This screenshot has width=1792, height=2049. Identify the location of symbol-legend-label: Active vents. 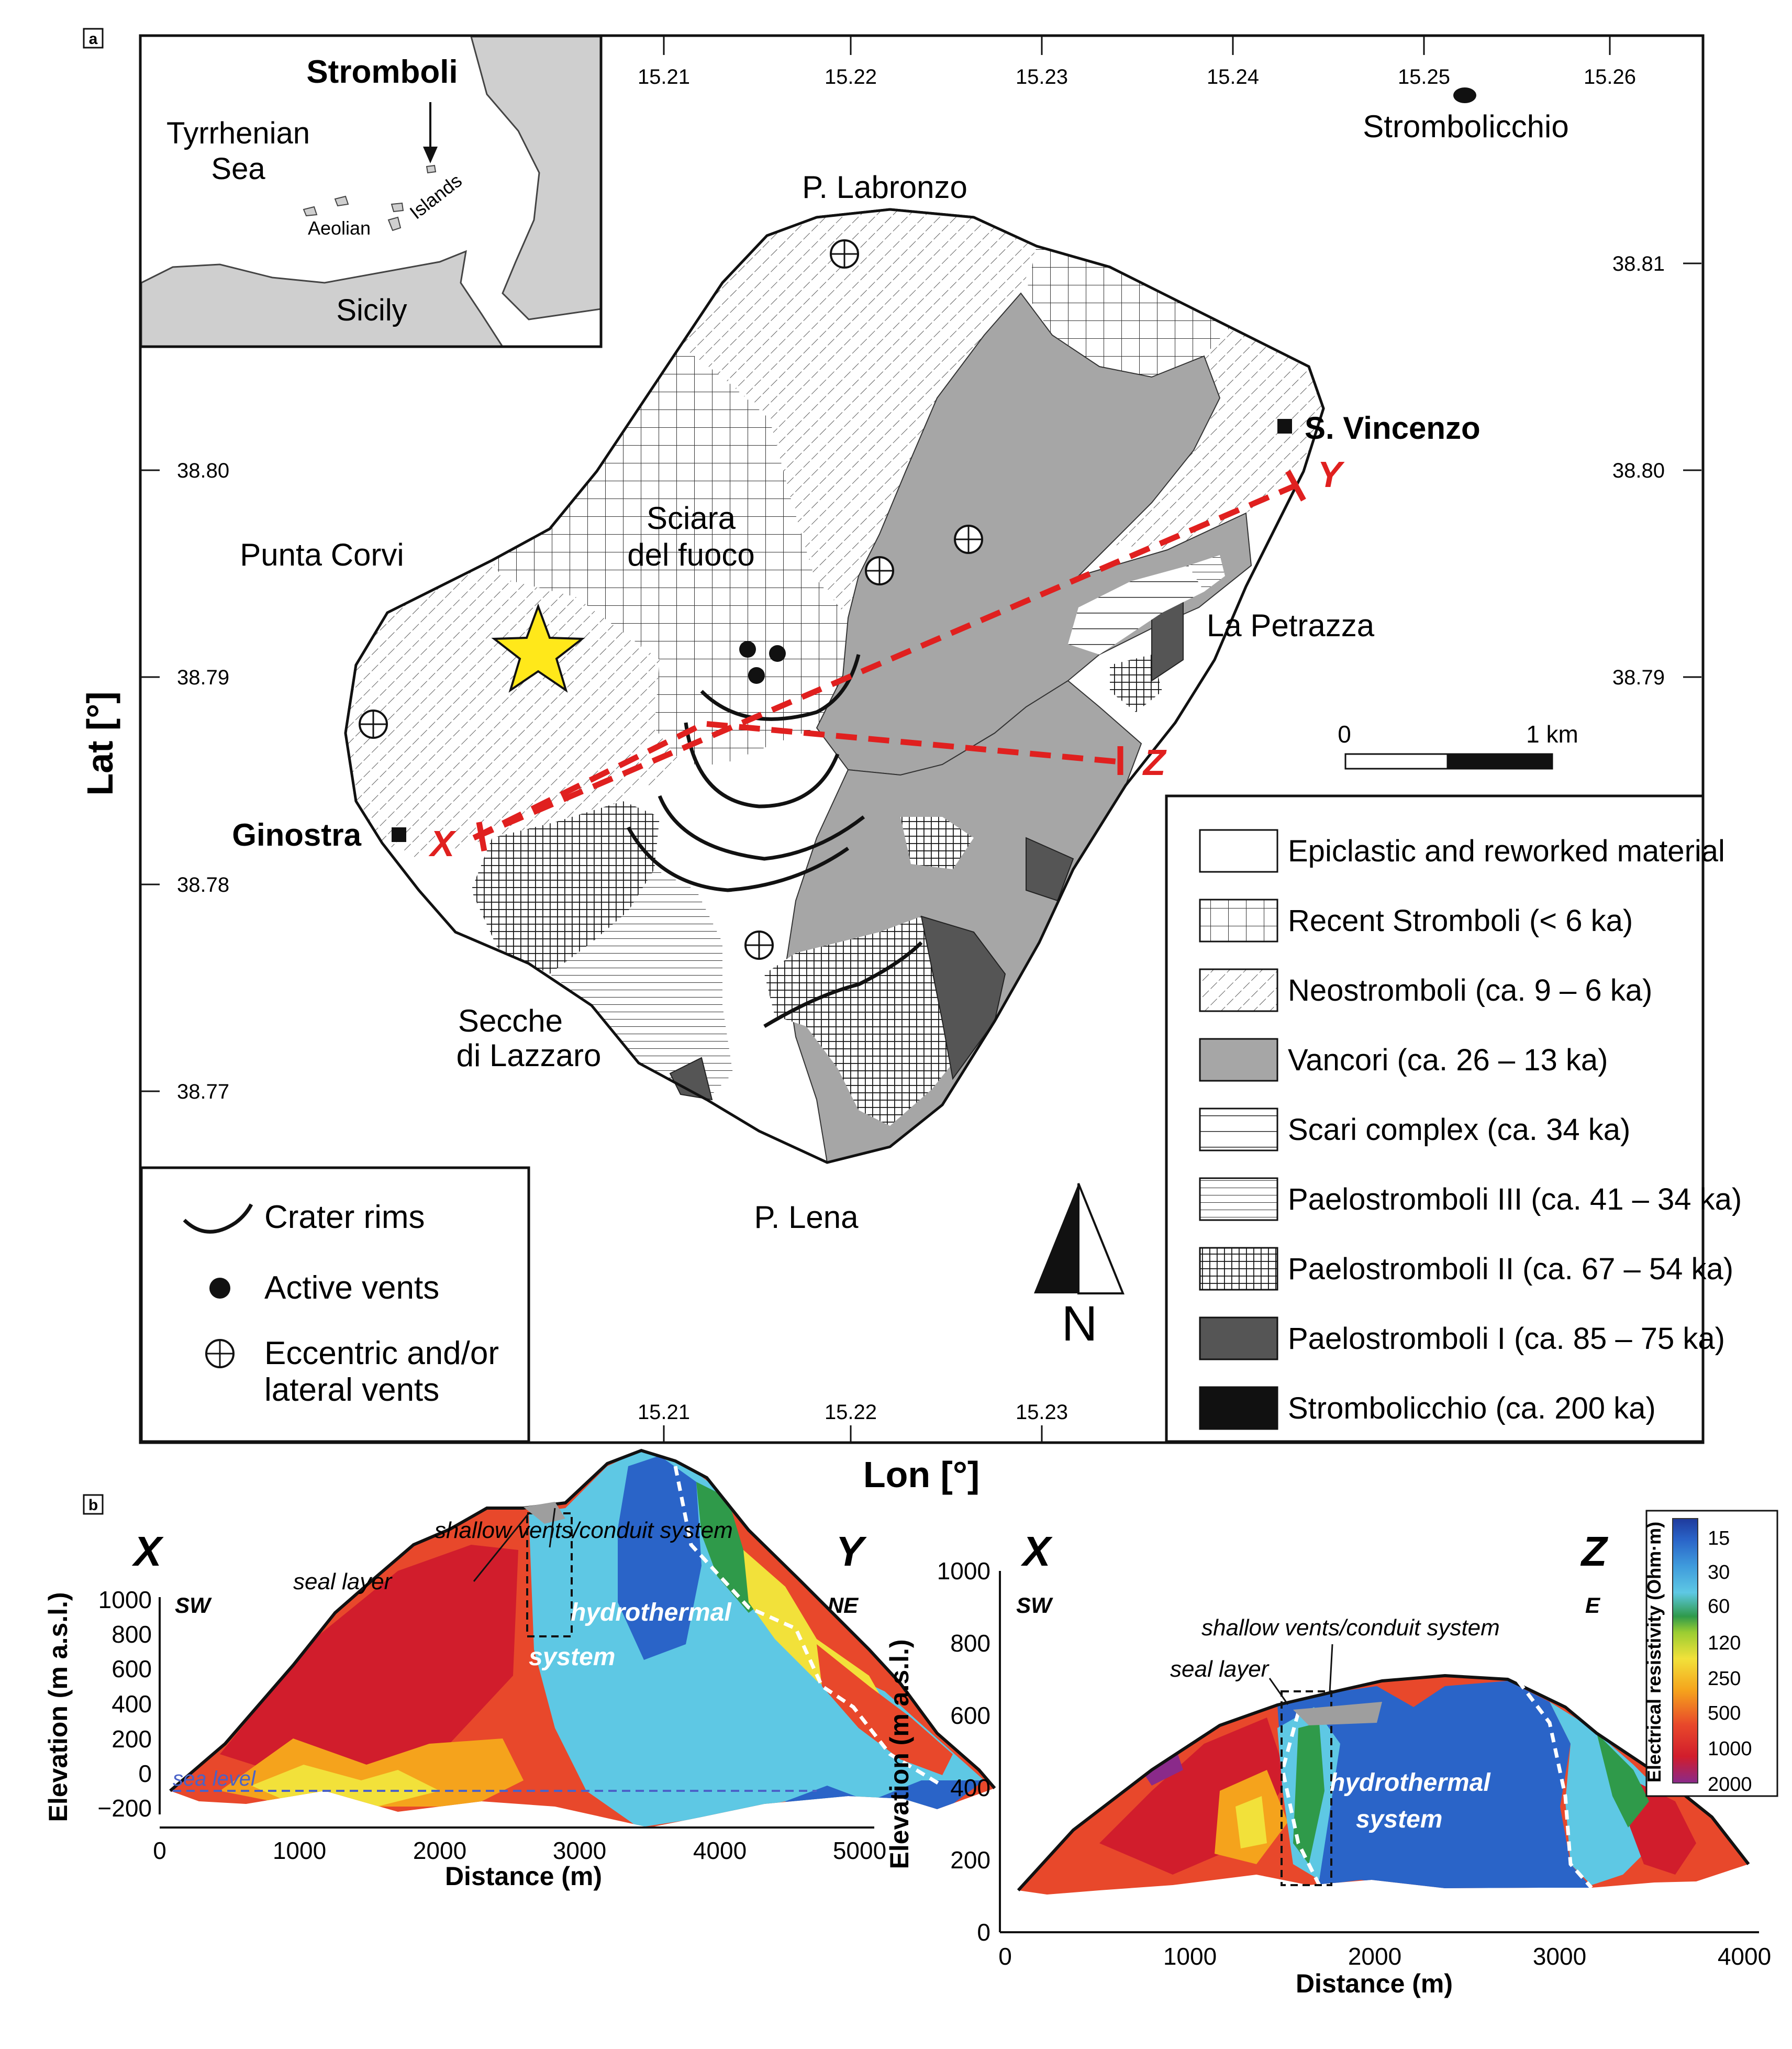
(352, 1288).